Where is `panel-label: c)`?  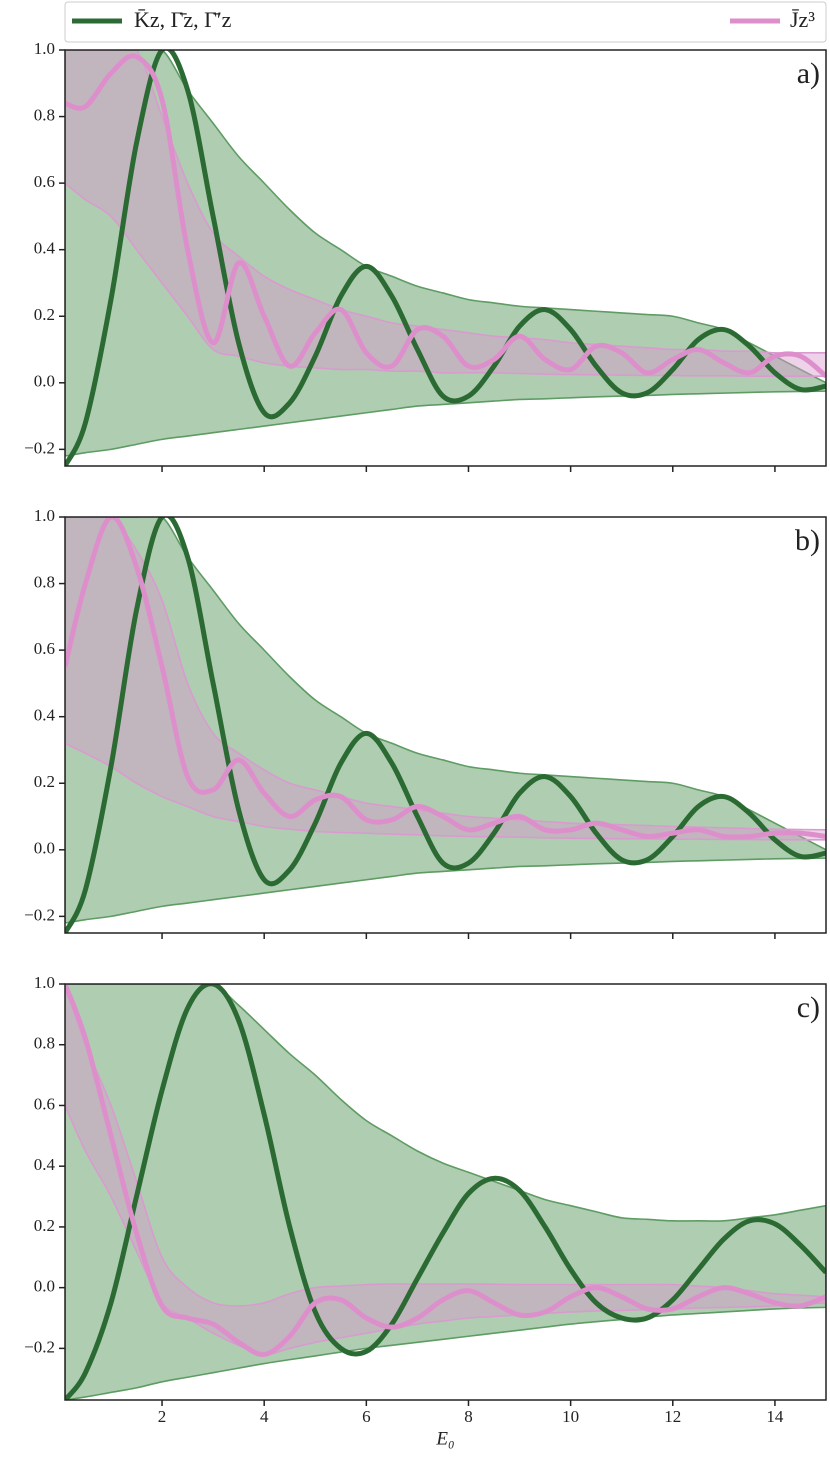
panel-label: c) is located at coordinates (808, 1007).